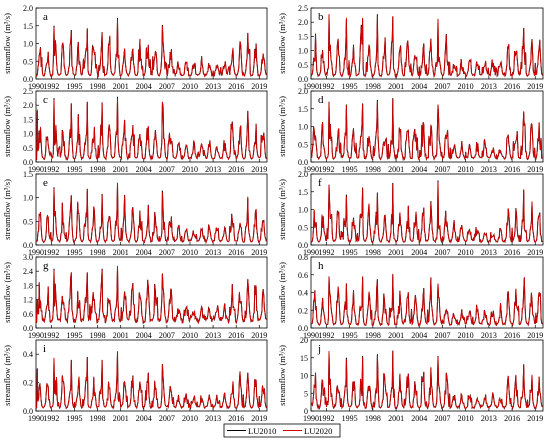 This screenshot has height=440, width=550. I want to click on panel-label: g, so click(46, 266).